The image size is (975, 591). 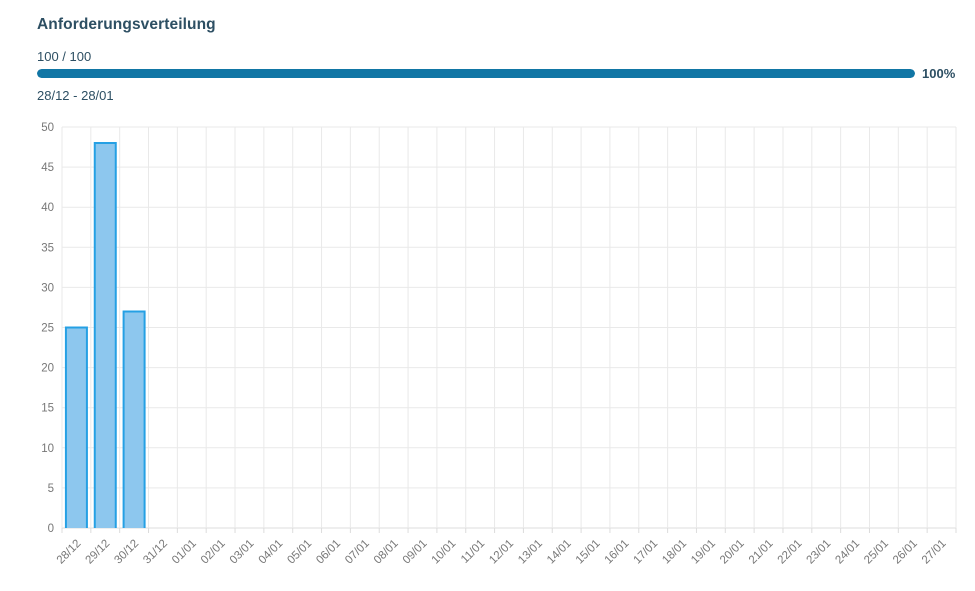 I want to click on progress-count: 100 / 100, so click(x=64, y=56).